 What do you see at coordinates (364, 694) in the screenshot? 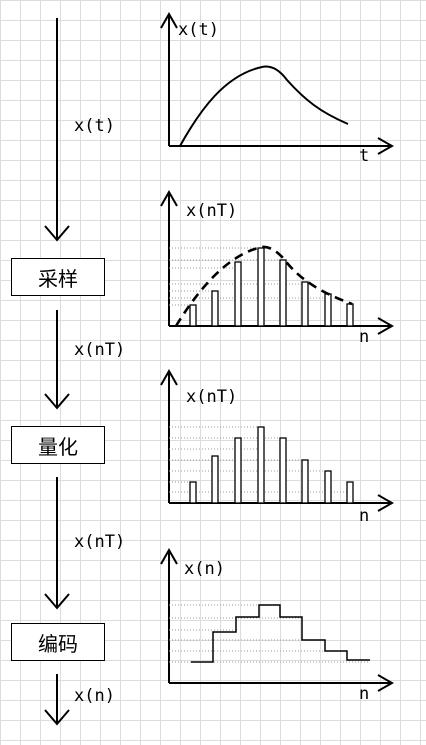
I see `plot4-x-label: n` at bounding box center [364, 694].